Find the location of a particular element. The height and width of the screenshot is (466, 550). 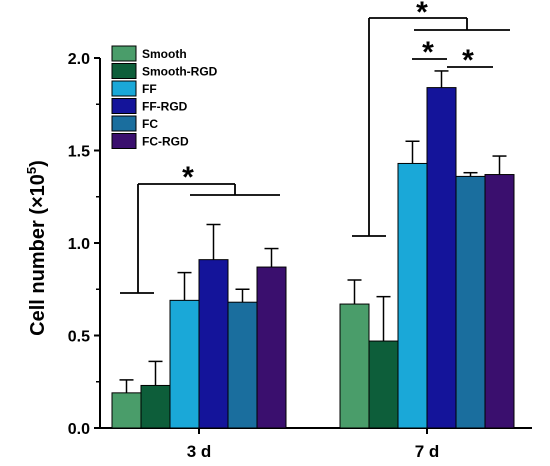

y-axis-label-main: Cell number (×10 is located at coordinates (38, 255).